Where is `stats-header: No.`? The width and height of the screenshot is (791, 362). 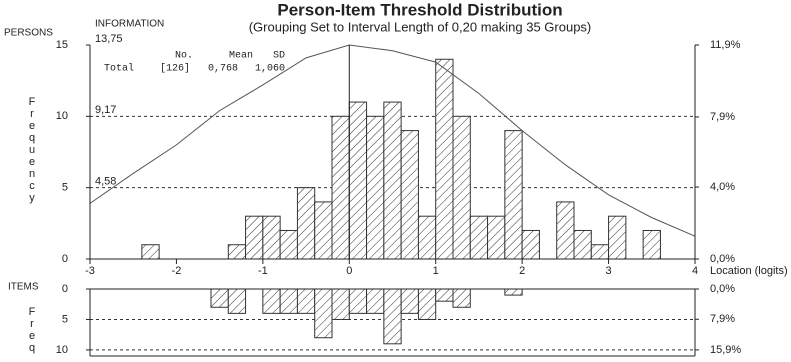 stats-header: No. is located at coordinates (184, 56).